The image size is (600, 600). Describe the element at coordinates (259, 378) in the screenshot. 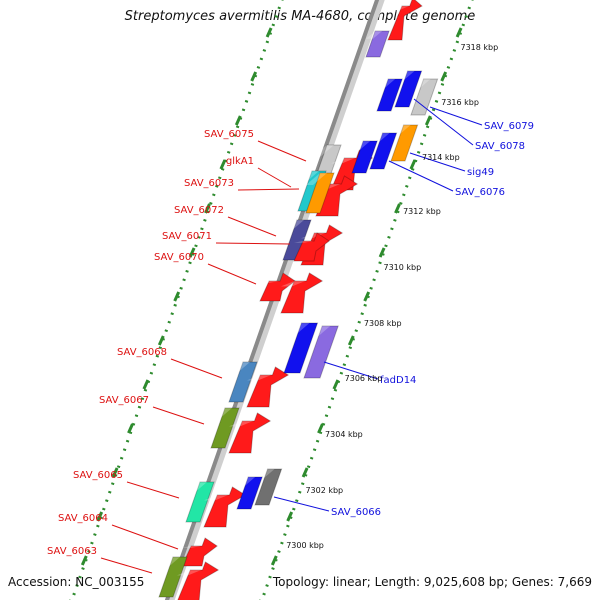

I see `gene-sav-6068-partner-highlight` at that location.